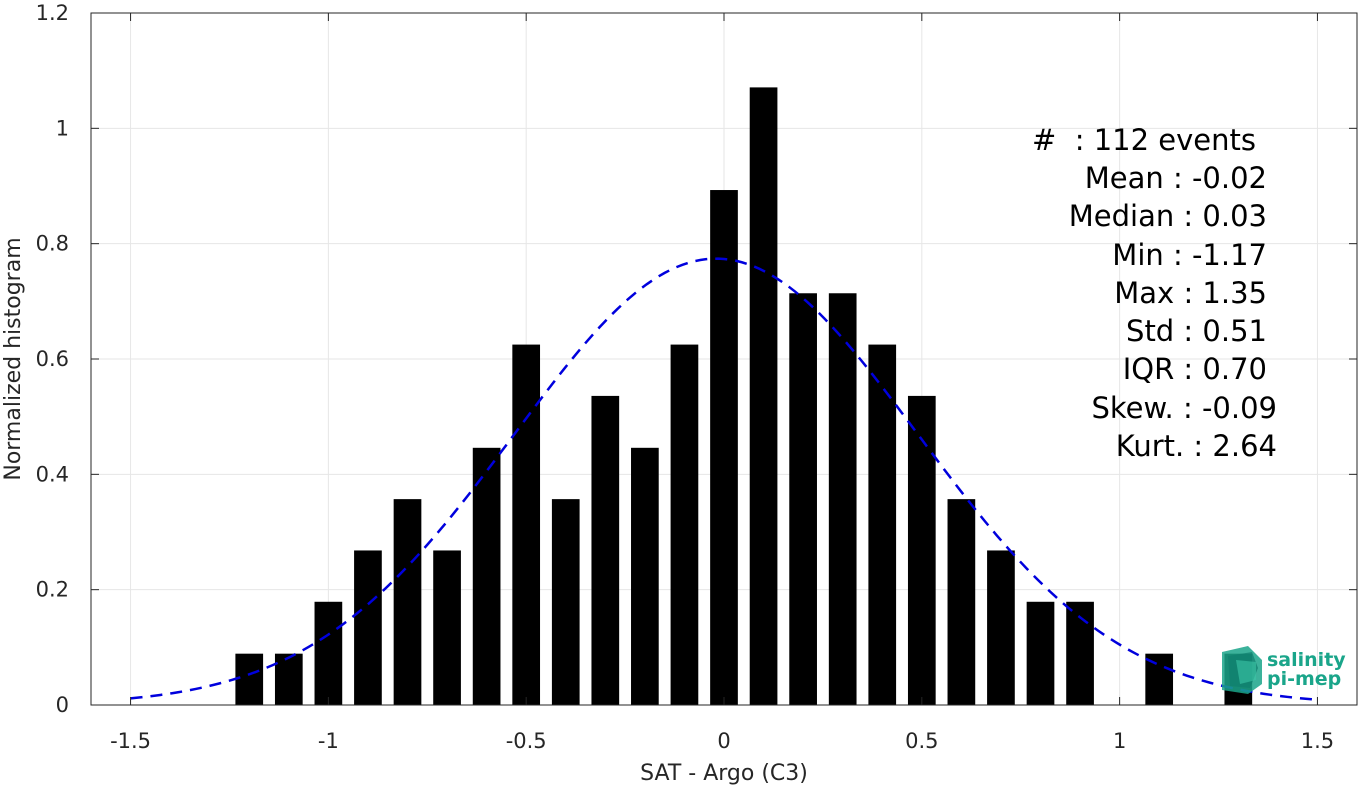  I want to click on salinity-pi-mep-logo: salinity pi-mep, so click(1284, 670).